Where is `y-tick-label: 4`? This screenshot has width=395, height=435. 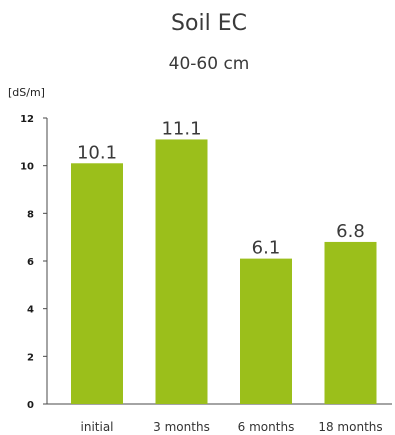 y-tick-label: 4 is located at coordinates (30, 310).